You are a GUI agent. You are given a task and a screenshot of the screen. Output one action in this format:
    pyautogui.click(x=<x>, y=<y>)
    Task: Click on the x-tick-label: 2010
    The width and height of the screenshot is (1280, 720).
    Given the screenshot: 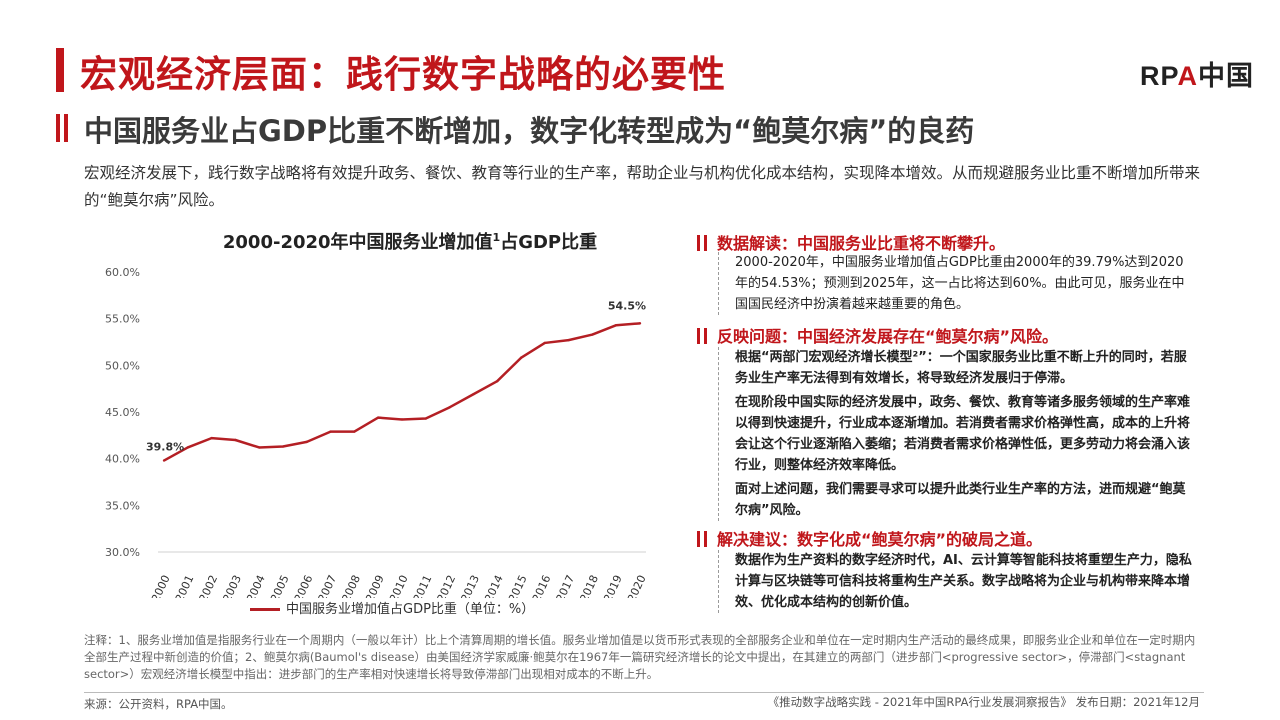 What is the action you would take?
    pyautogui.click(x=399, y=585)
    